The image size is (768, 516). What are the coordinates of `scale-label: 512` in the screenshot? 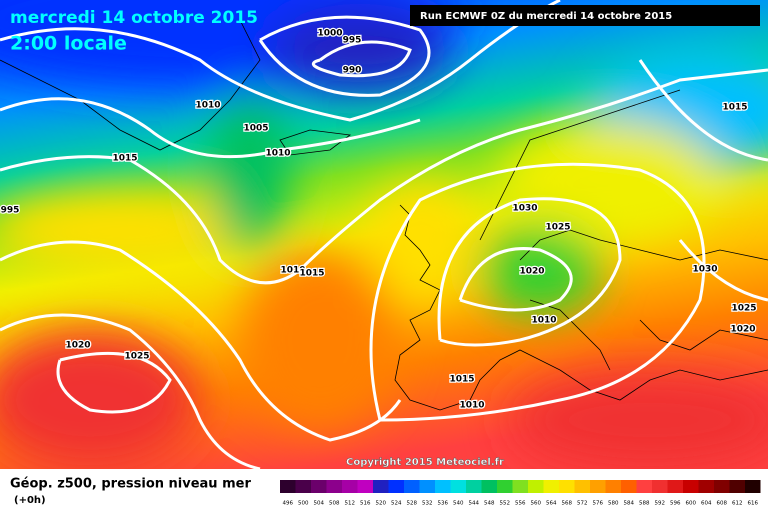 It's located at (350, 504).